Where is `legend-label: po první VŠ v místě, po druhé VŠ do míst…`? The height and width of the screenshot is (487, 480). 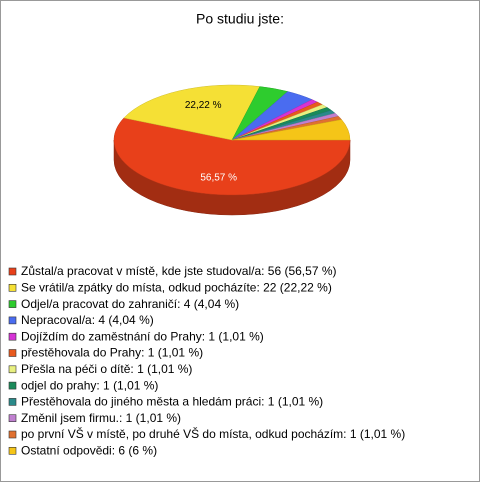 legend-label: po první VŠ v místě, po druhé VŠ do míst… is located at coordinates (213, 433).